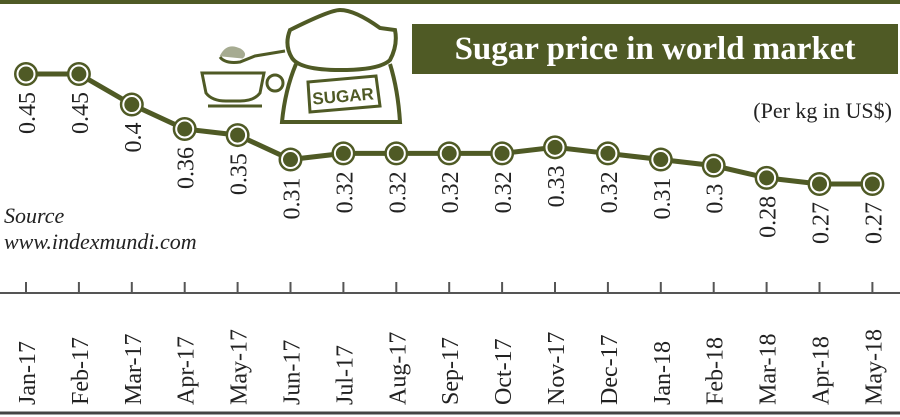 The width and height of the screenshot is (900, 417). Describe the element at coordinates (663, 373) in the screenshot. I see `x-tick-label: Jan-18` at that location.